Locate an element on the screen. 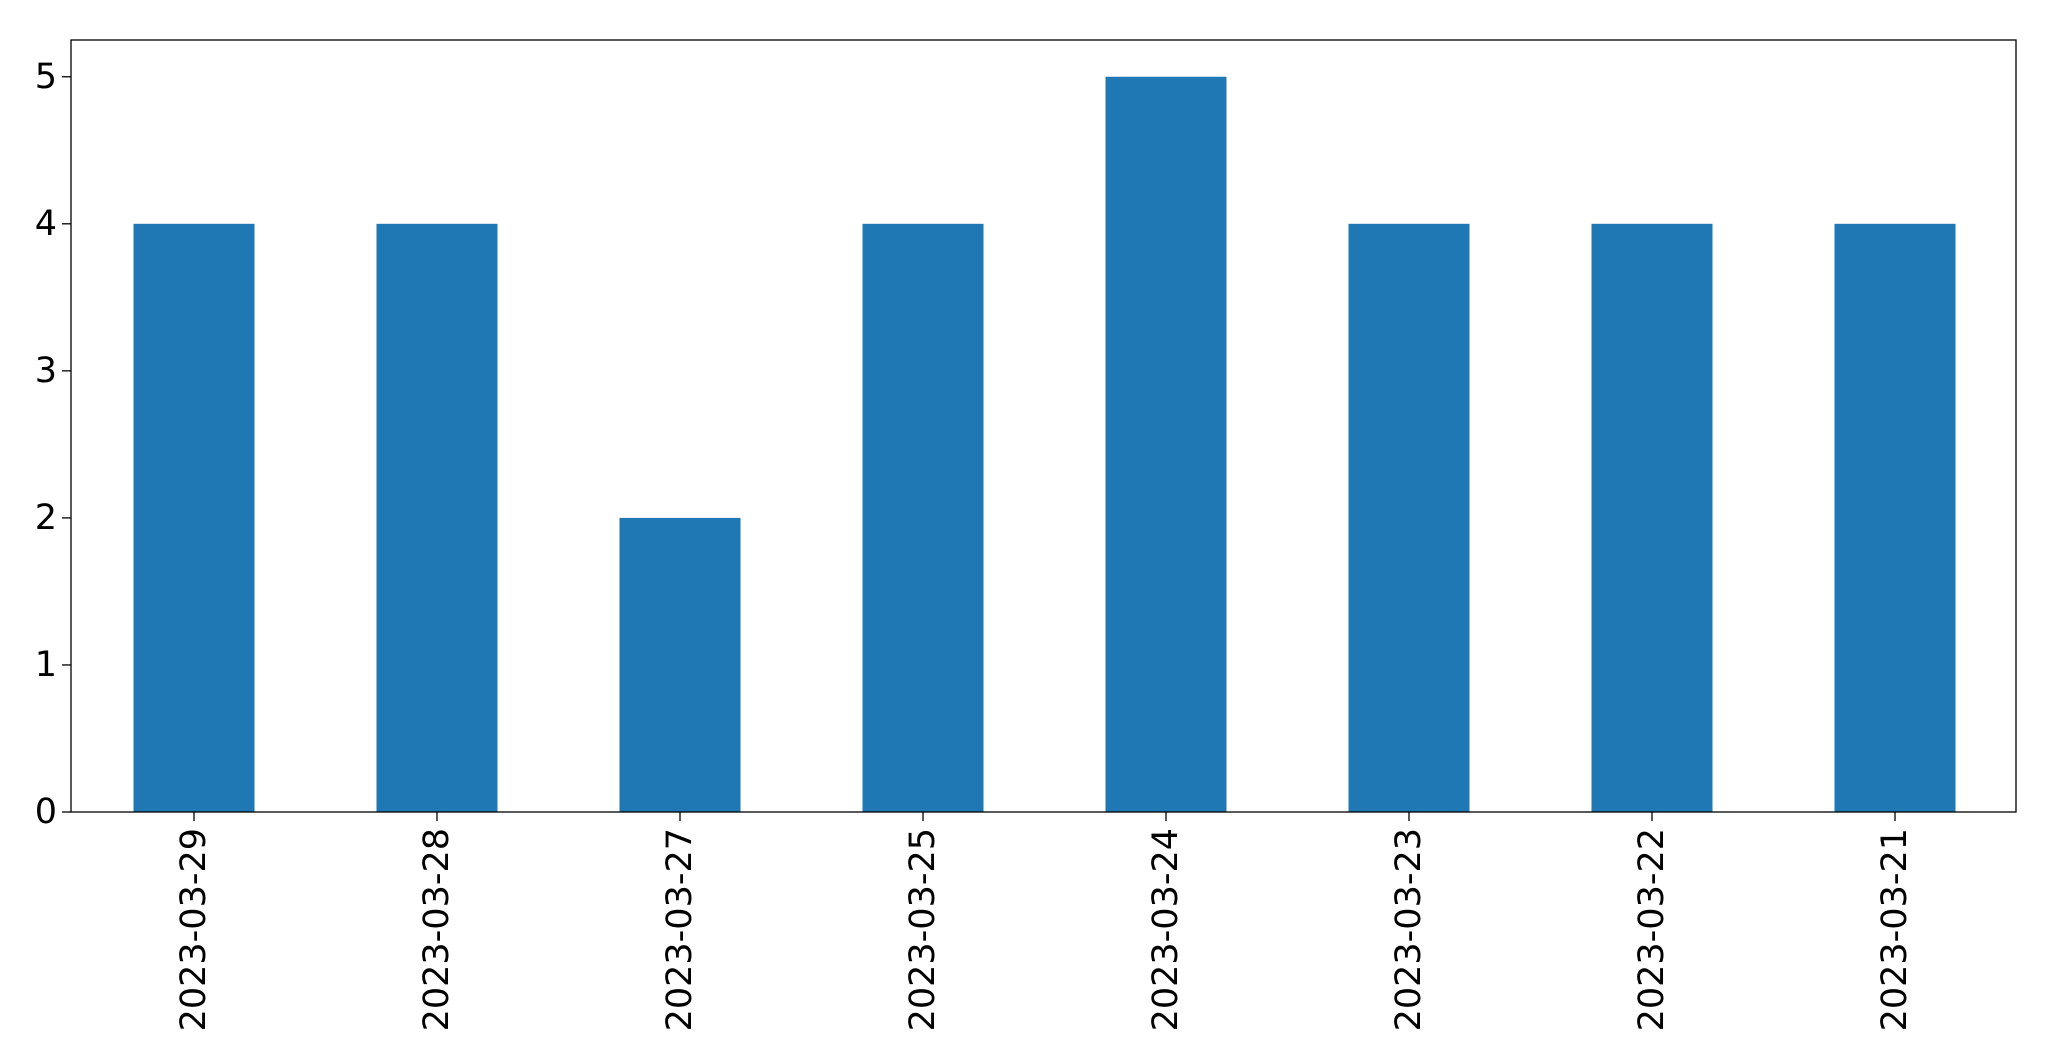 Image resolution: width=2049 pixels, height=1061 pixels. x-tick-label: 2023-03-29 is located at coordinates (194, 929).